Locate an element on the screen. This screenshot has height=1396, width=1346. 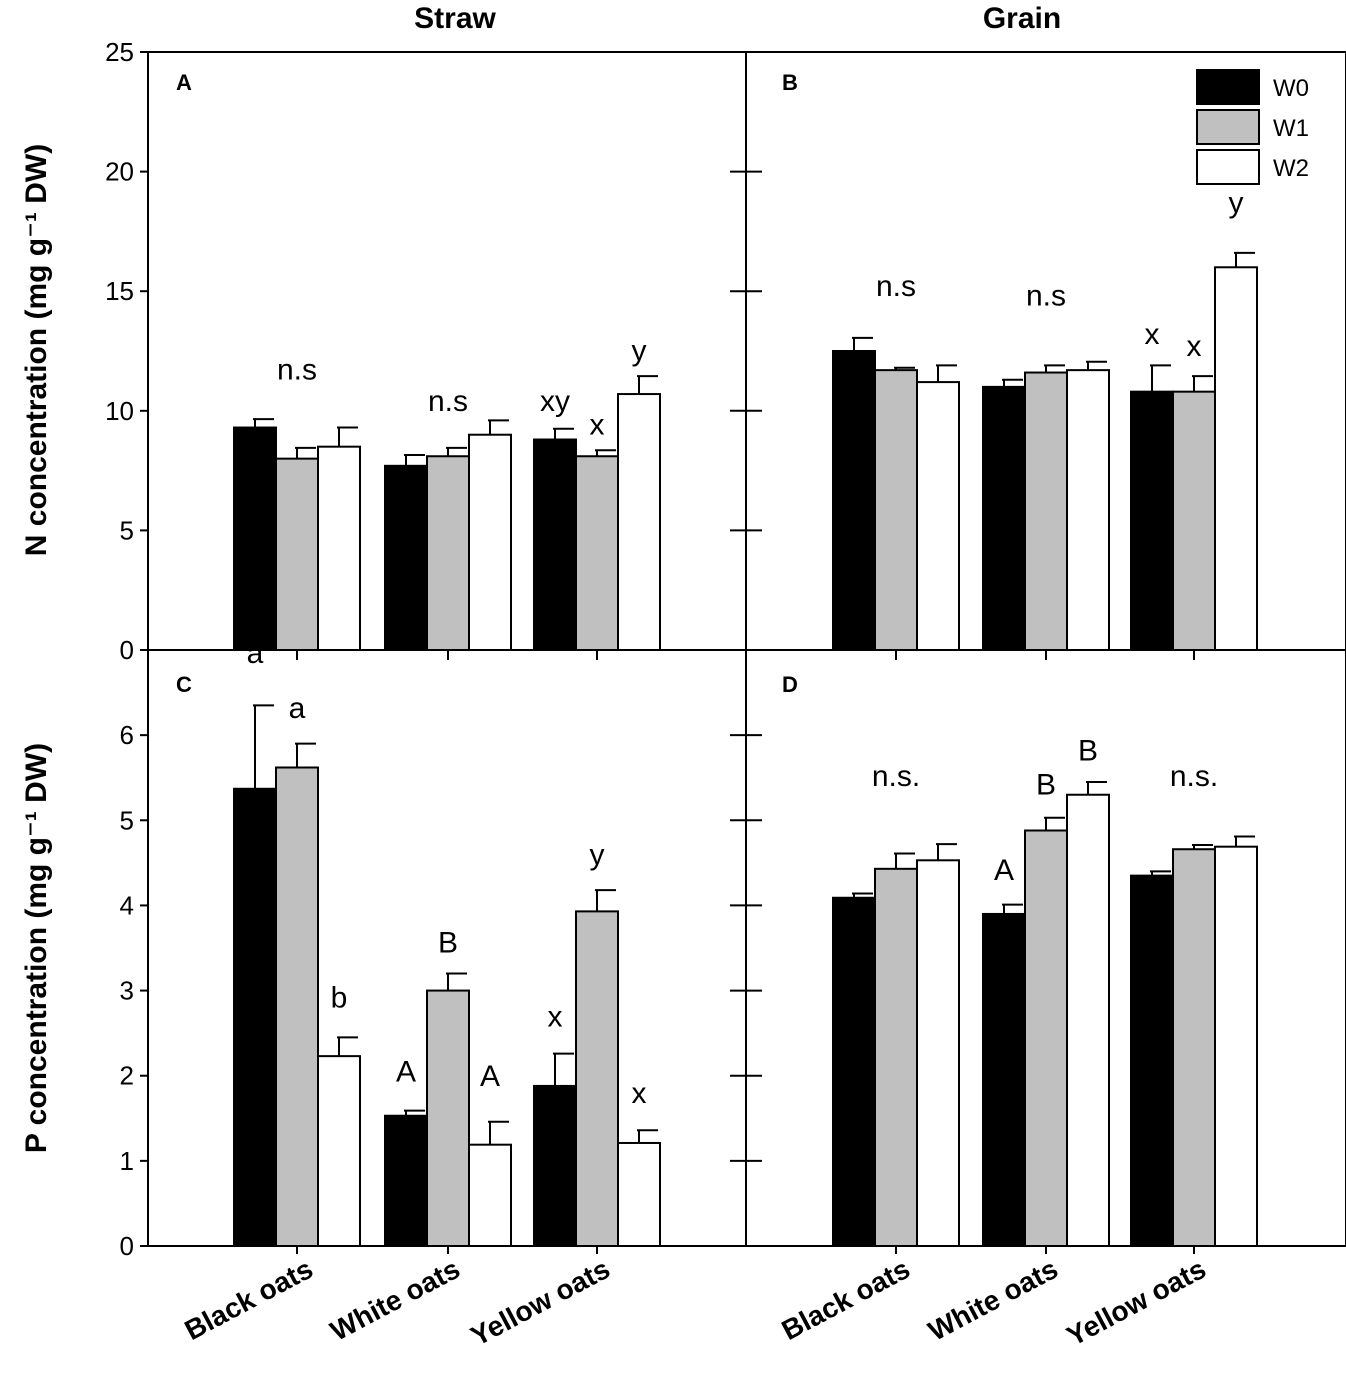
annotation-a-2: xy is located at coordinates (555, 401).